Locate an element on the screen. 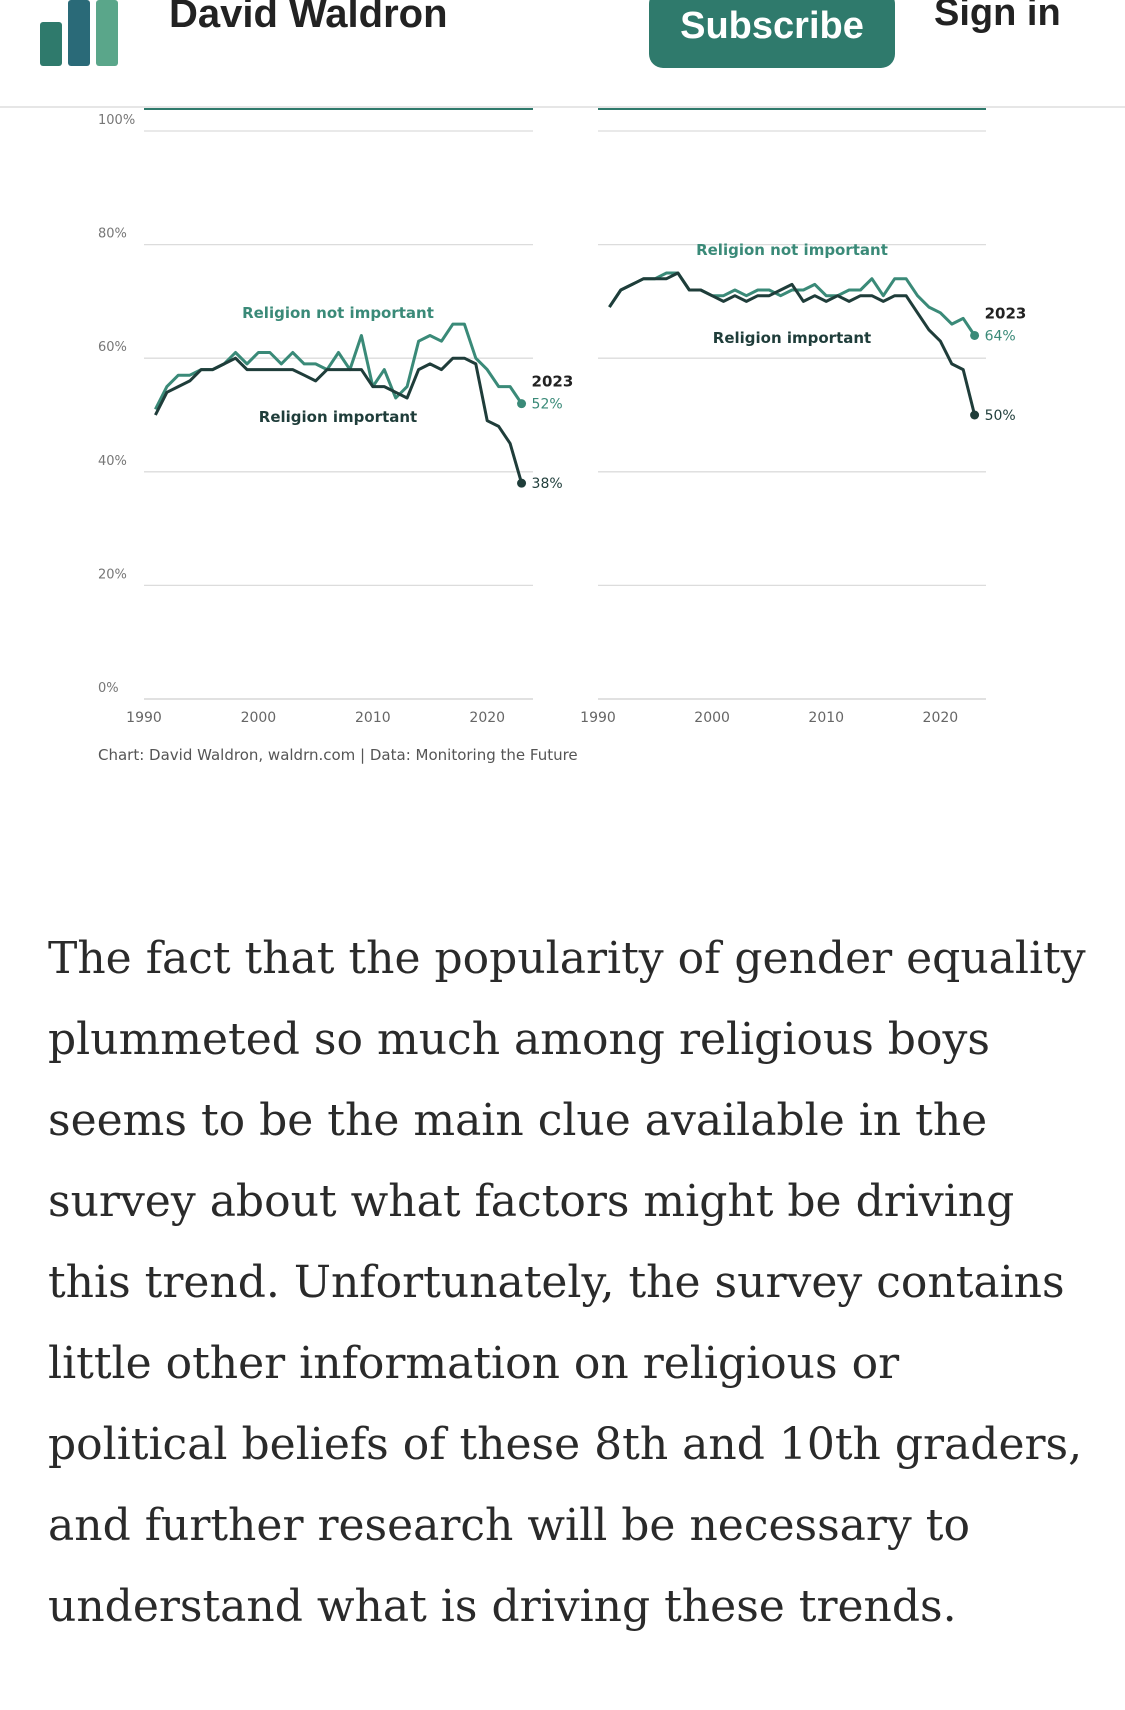 The height and width of the screenshot is (1710, 1125). bar-chart-logo-icon is located at coordinates (83, 34).